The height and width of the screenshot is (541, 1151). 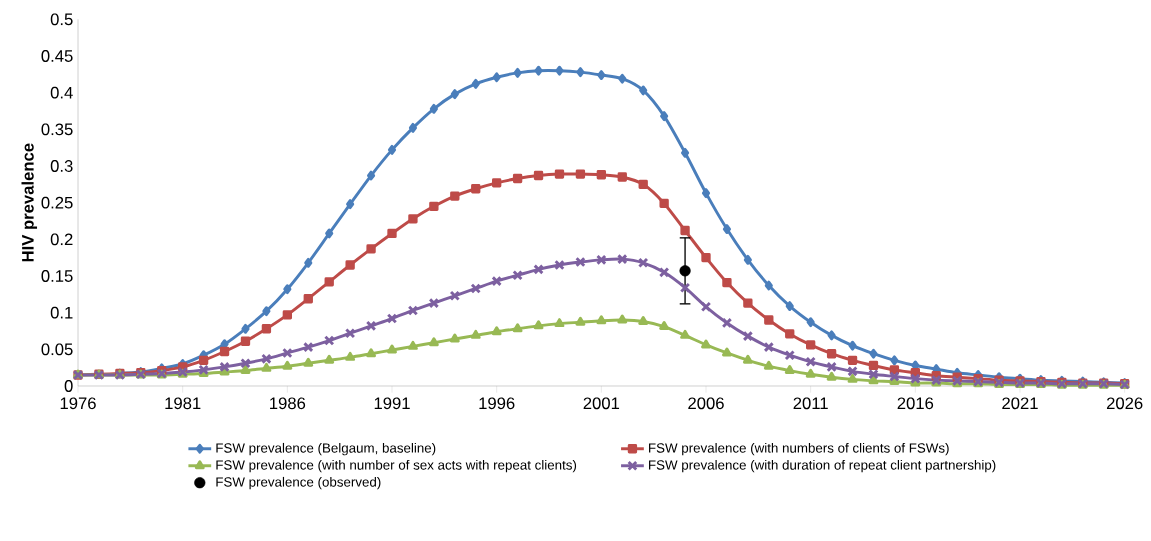 What do you see at coordinates (68, 386) in the screenshot?
I see `y-tick-label: 0` at bounding box center [68, 386].